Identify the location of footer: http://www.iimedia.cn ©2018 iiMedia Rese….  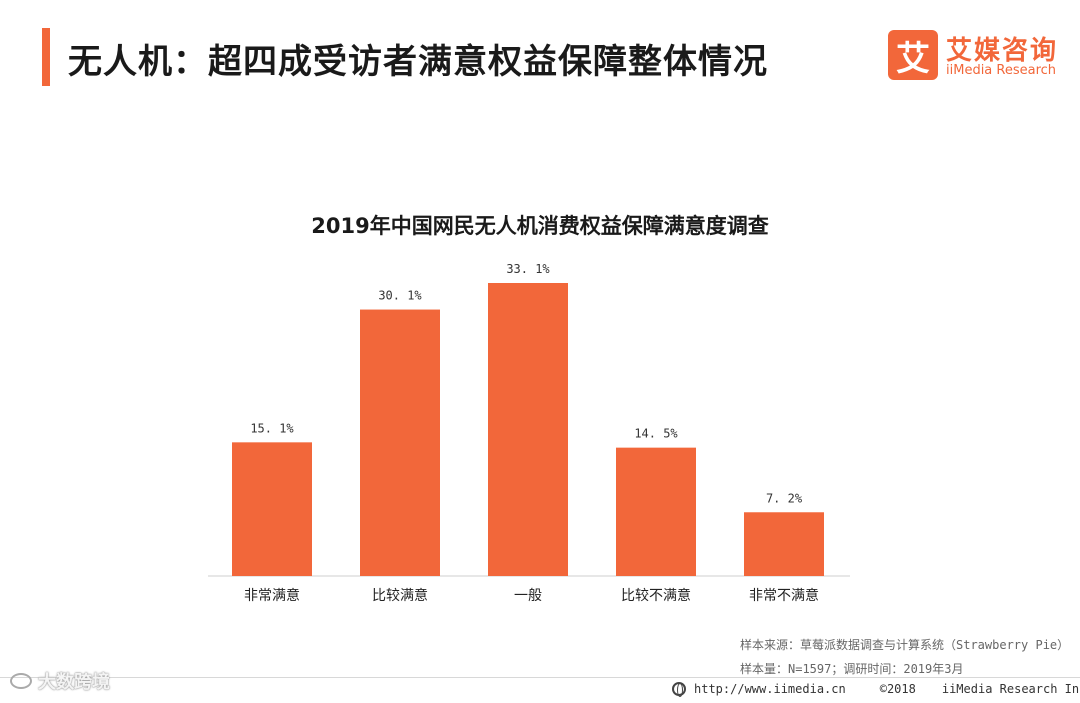
(876, 689).